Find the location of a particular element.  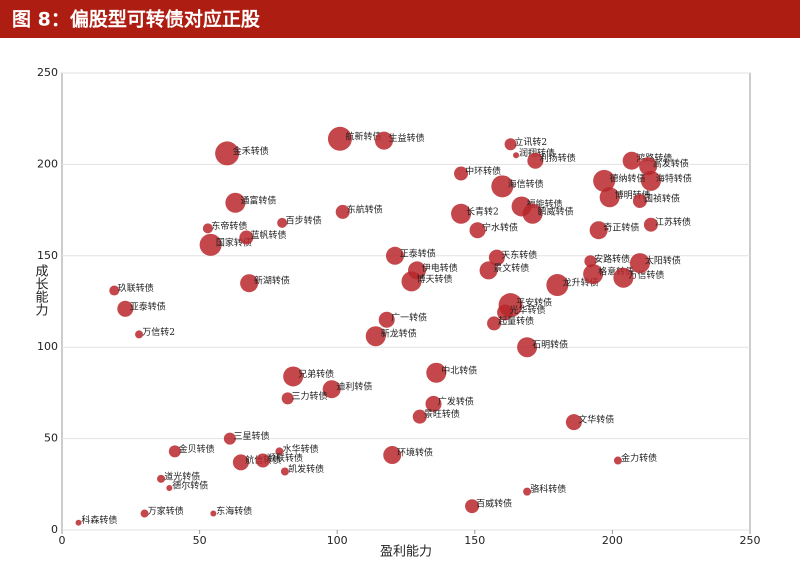

point-label: 光华转债 is located at coordinates (527, 310).